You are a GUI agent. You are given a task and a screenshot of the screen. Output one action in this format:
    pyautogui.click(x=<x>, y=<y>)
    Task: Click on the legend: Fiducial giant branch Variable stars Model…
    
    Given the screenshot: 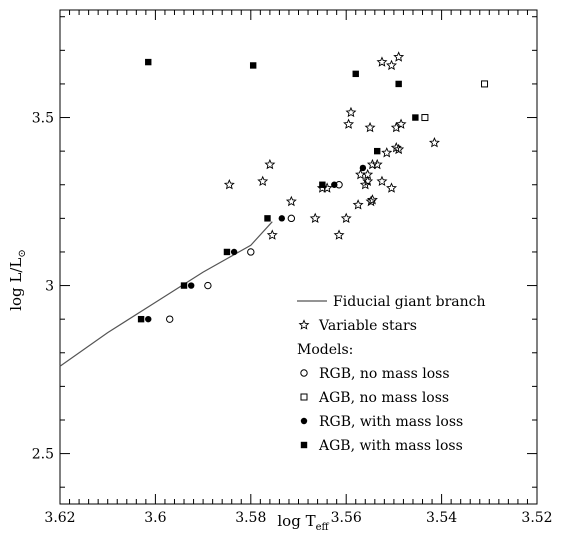 What is the action you would take?
    pyautogui.click(x=391, y=374)
    